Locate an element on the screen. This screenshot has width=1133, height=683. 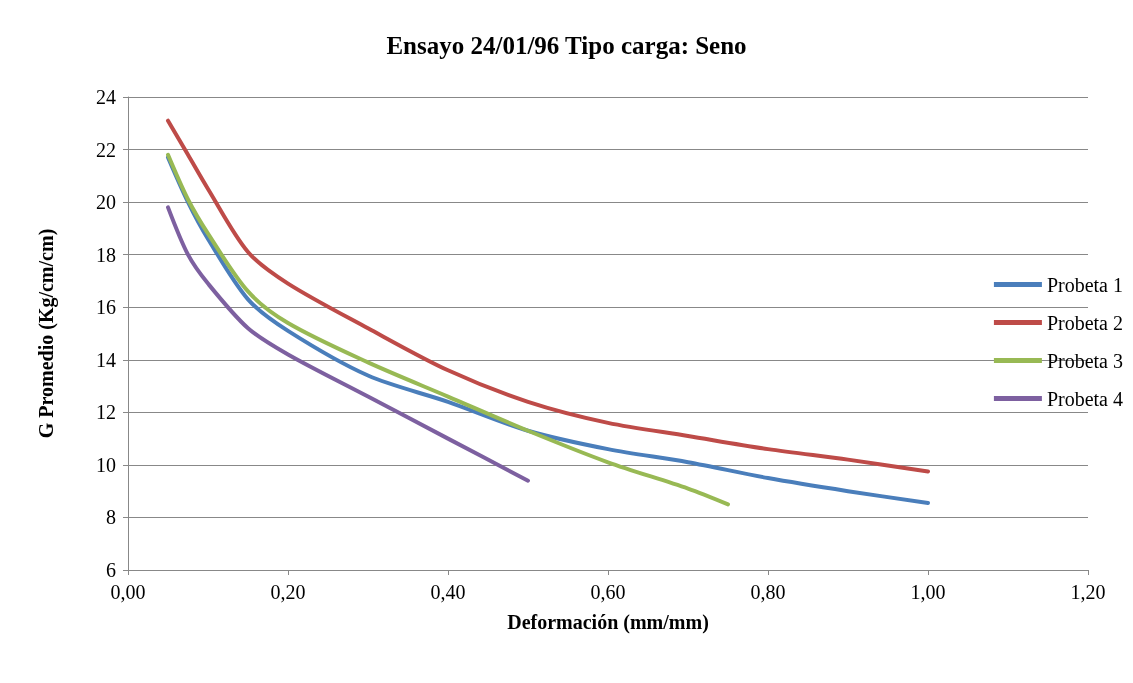
y-tick-label: 24 is located at coordinates (106, 97).